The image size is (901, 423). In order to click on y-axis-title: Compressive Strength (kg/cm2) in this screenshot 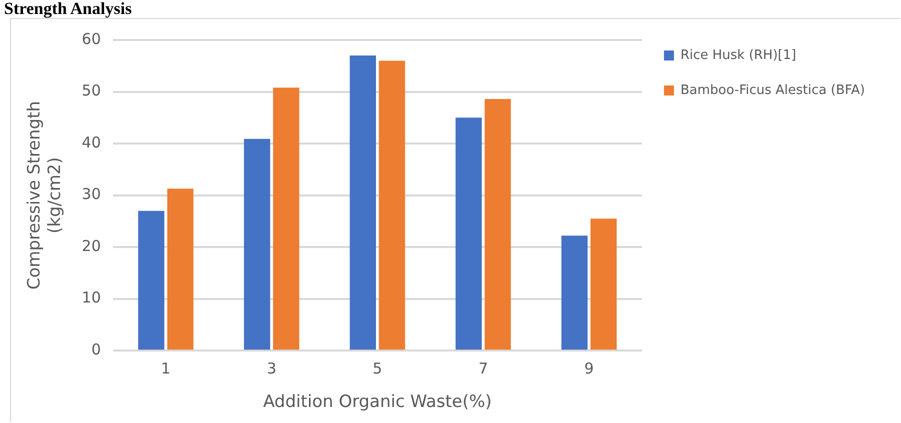, I will do `click(45, 195)`.